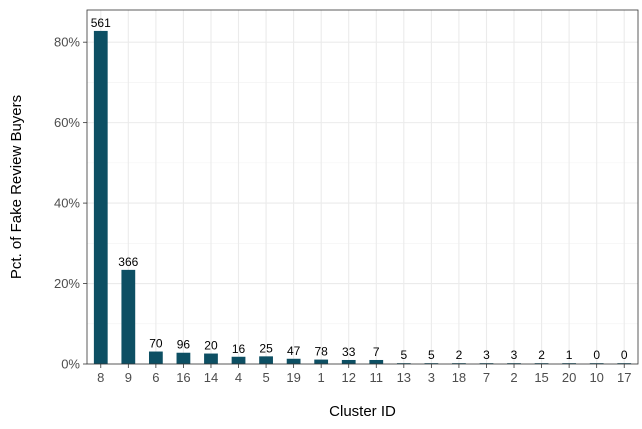  I want to click on data-label-cluster-10: 0, so click(596, 355).